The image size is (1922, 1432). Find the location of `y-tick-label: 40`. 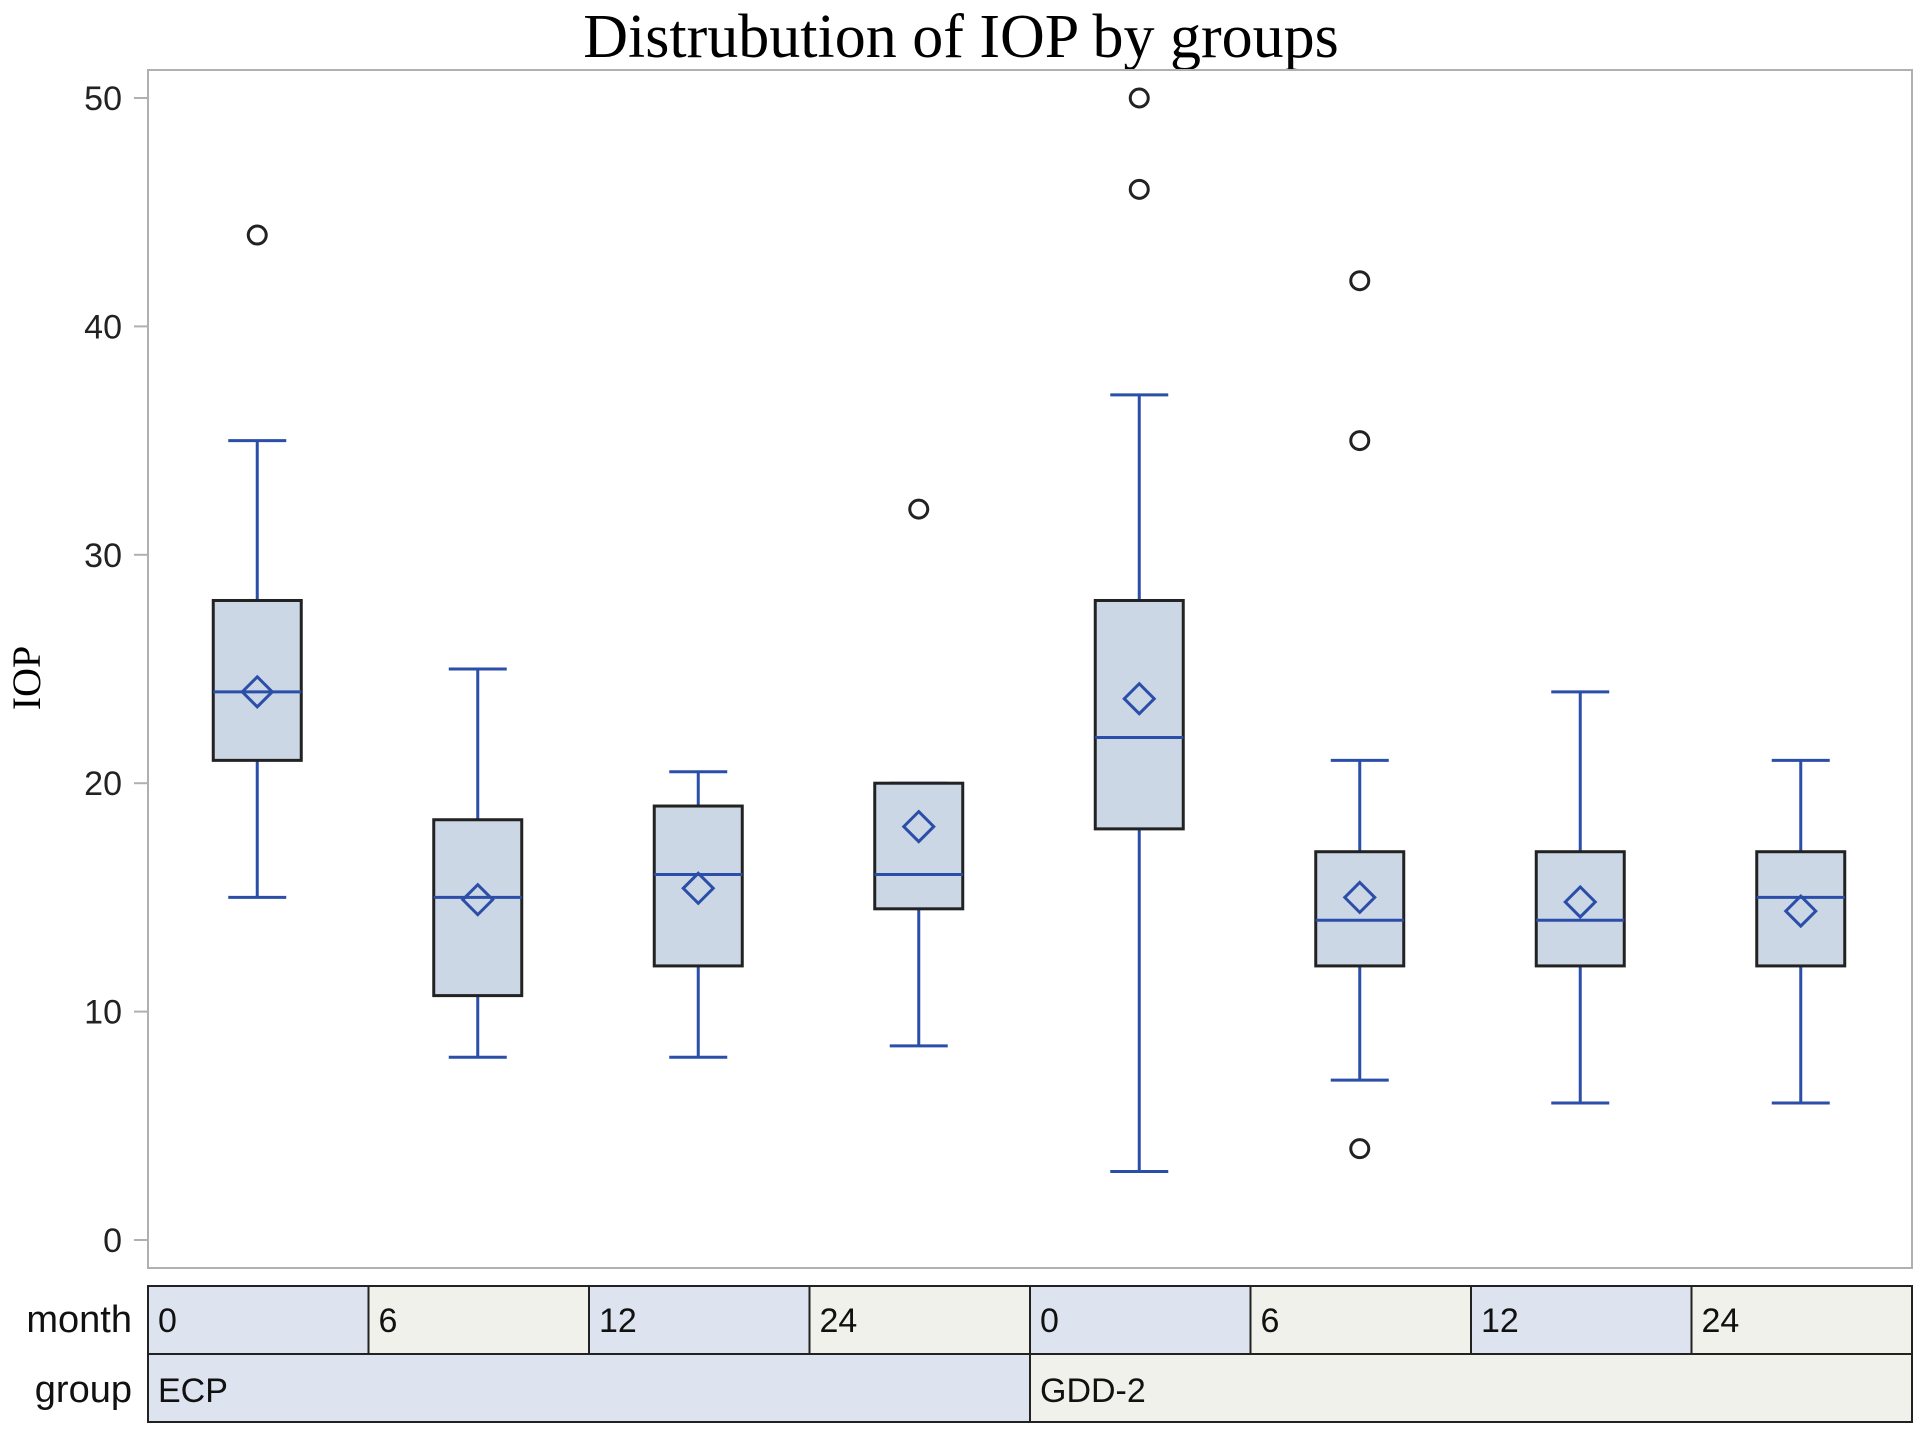

y-tick-label: 40 is located at coordinates (103, 327).